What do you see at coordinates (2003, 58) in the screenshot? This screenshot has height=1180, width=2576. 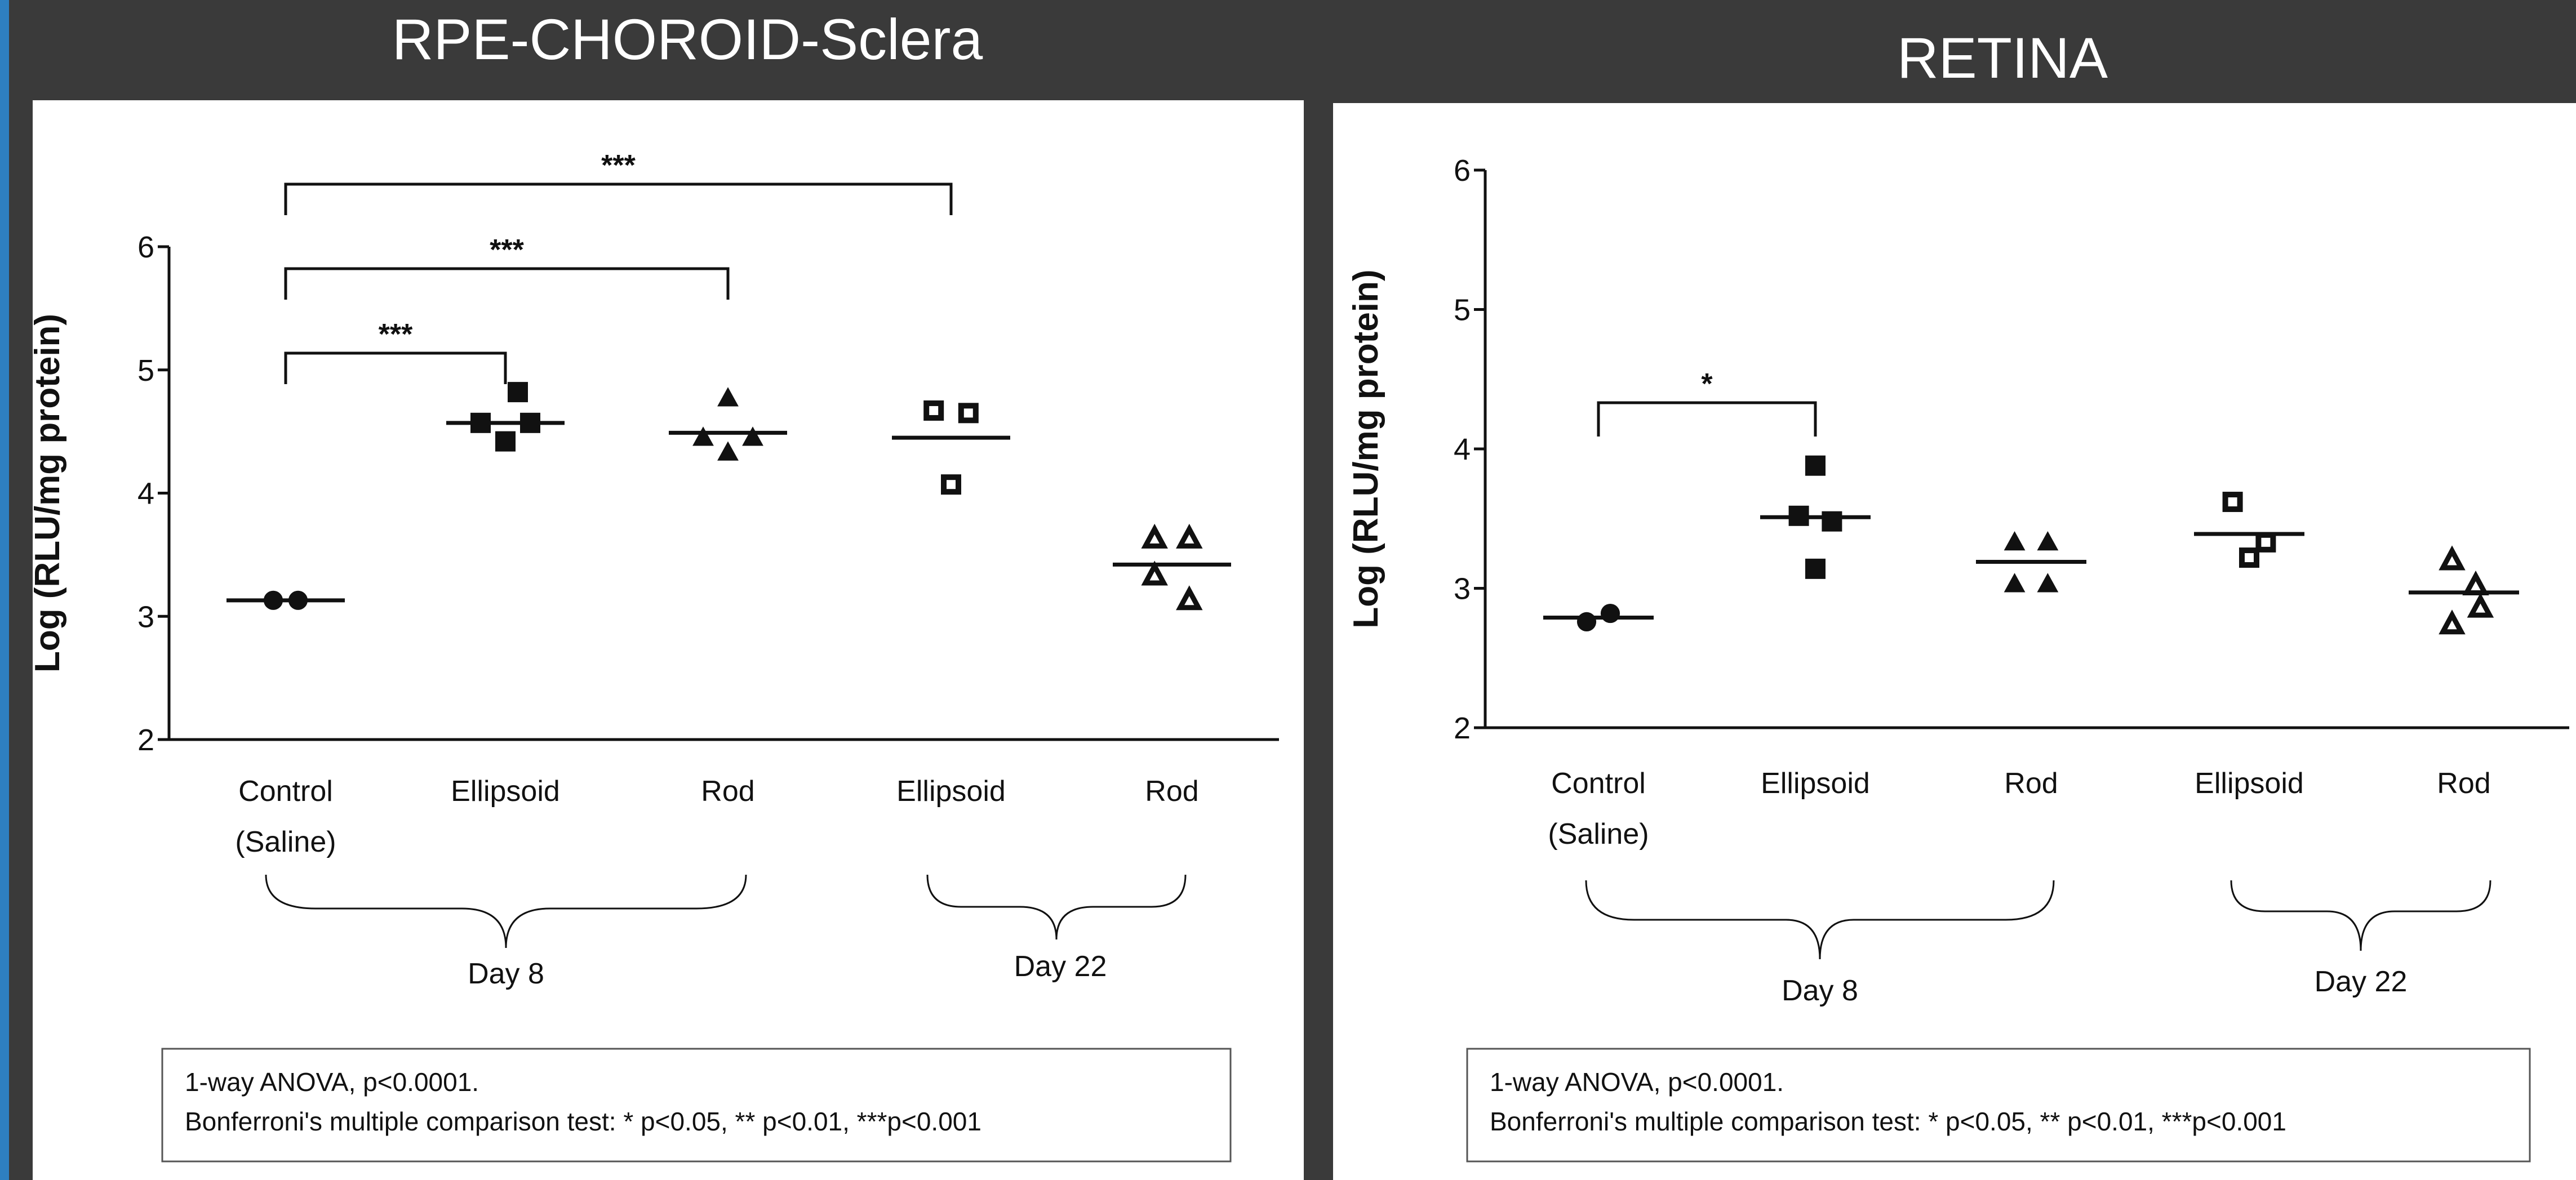 I see `panel-right-title: RETINA` at bounding box center [2003, 58].